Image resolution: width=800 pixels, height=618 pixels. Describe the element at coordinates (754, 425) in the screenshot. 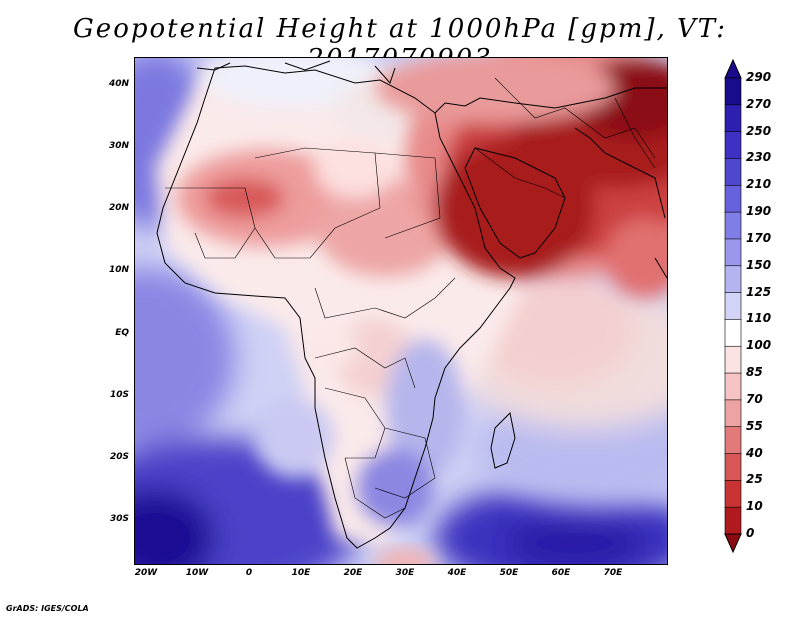

I see `colorbar-level-label: 55` at that location.